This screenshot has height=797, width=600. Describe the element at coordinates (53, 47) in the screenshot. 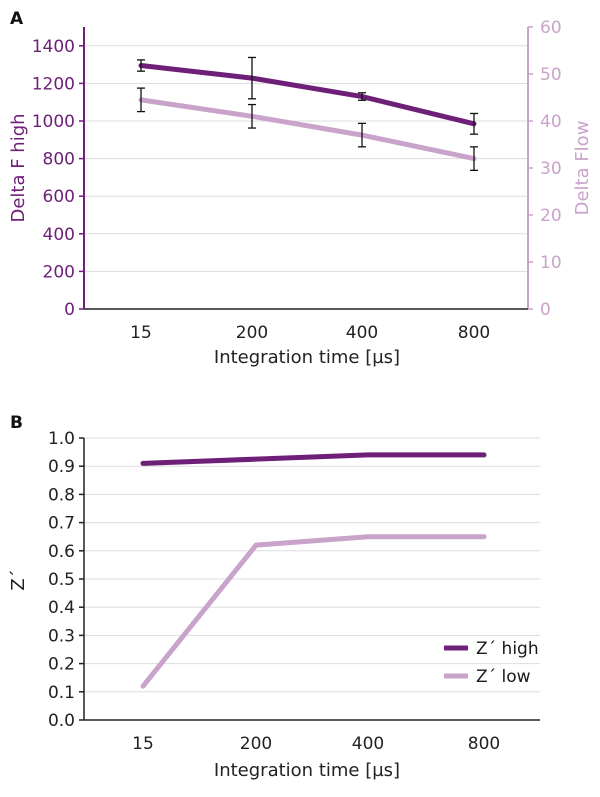

I see `y-tick-label: 1400` at that location.